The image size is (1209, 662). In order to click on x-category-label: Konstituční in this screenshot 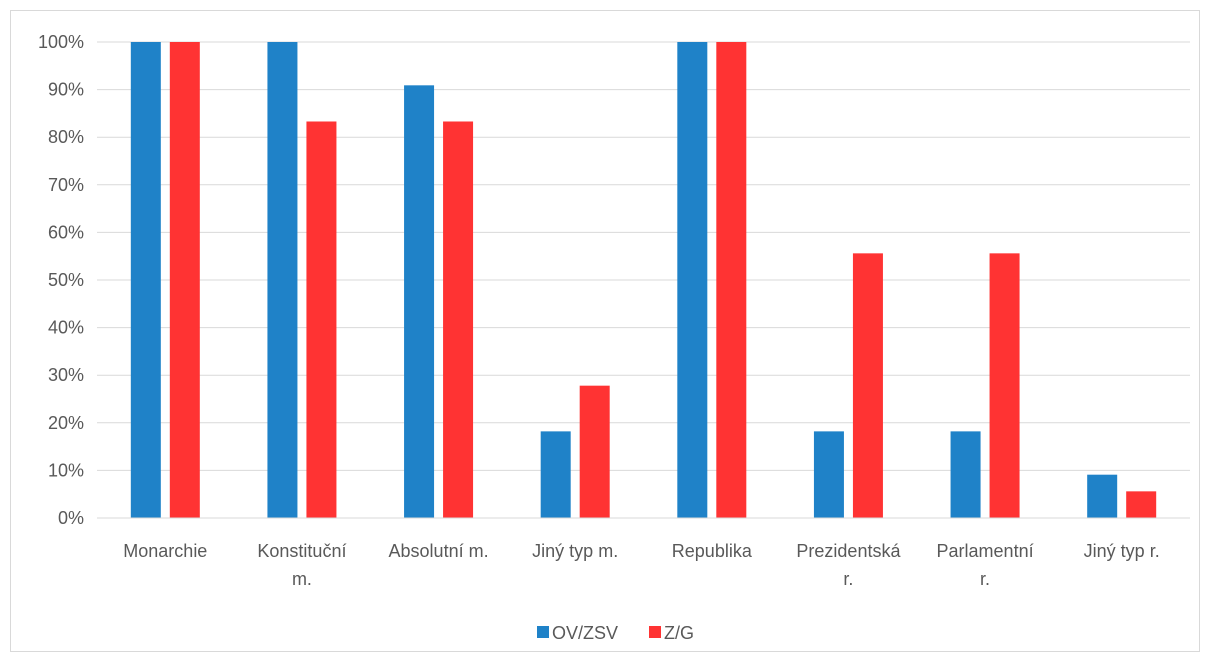, I will do `click(301, 551)`.